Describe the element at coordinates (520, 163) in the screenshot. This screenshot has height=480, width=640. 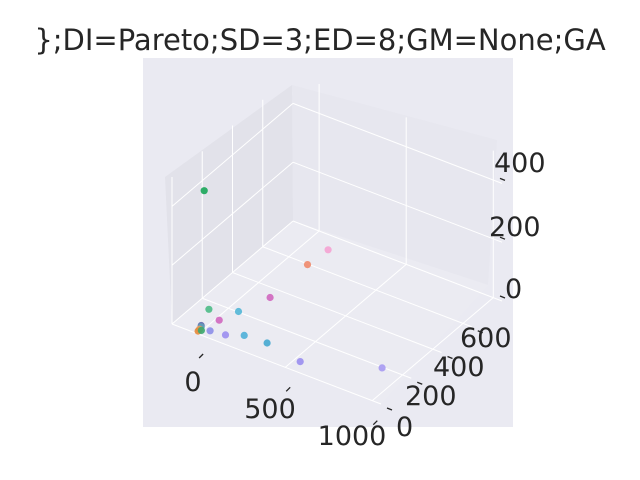
I see `z-tick-label-400: 400` at that location.